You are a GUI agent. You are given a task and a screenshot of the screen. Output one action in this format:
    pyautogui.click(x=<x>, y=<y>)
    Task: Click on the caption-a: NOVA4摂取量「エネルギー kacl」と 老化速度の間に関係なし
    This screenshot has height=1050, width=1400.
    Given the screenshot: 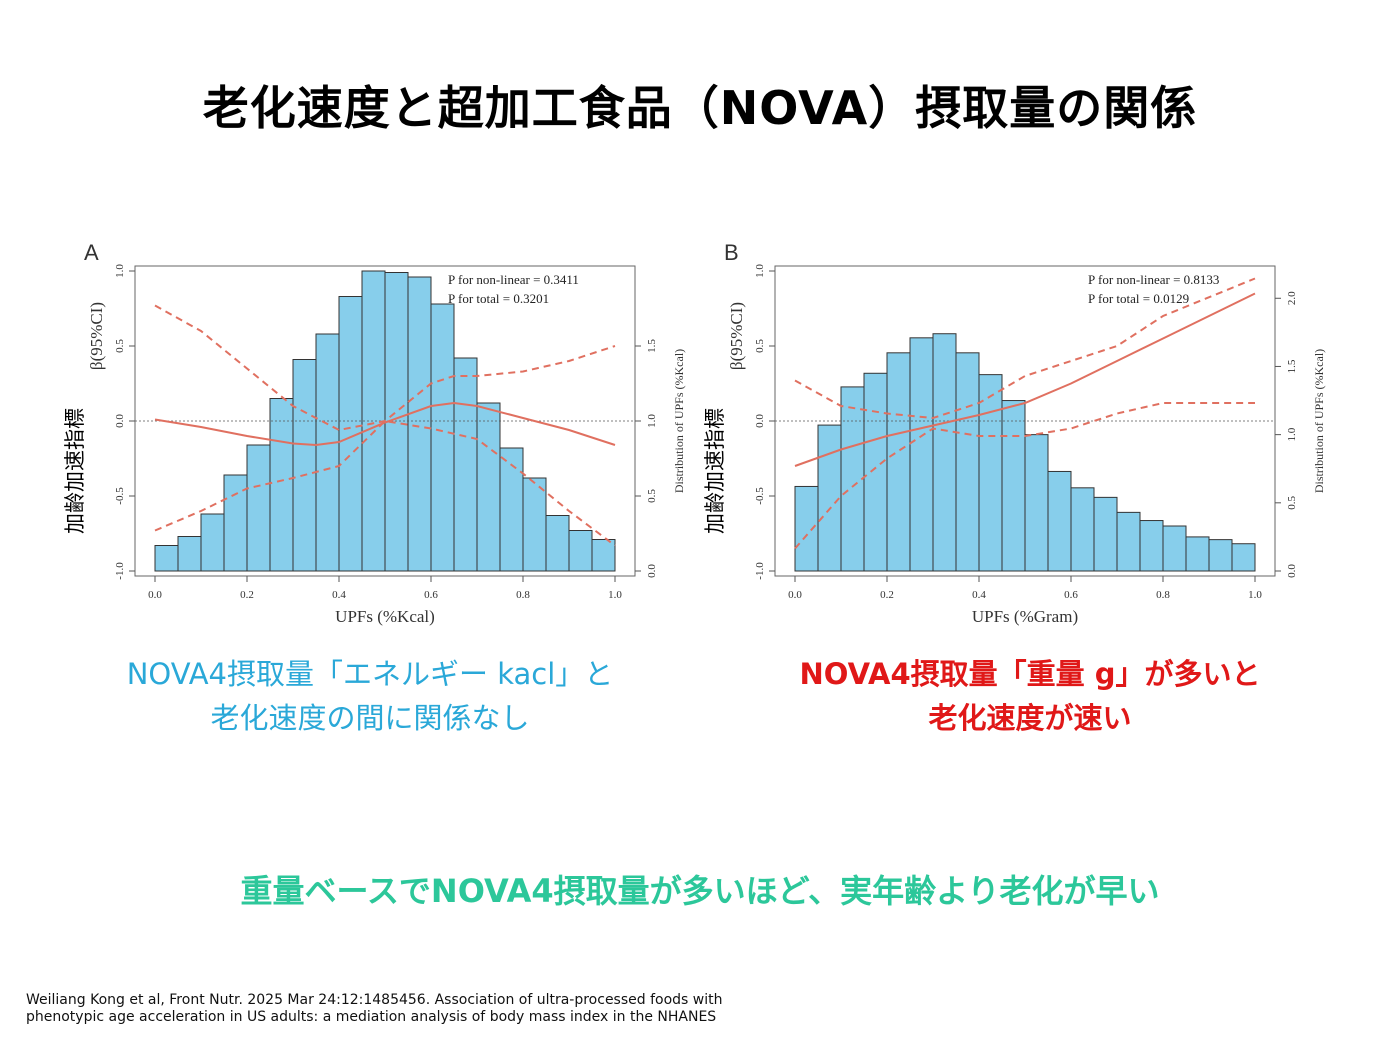 What is the action you would take?
    pyautogui.click(x=370, y=696)
    